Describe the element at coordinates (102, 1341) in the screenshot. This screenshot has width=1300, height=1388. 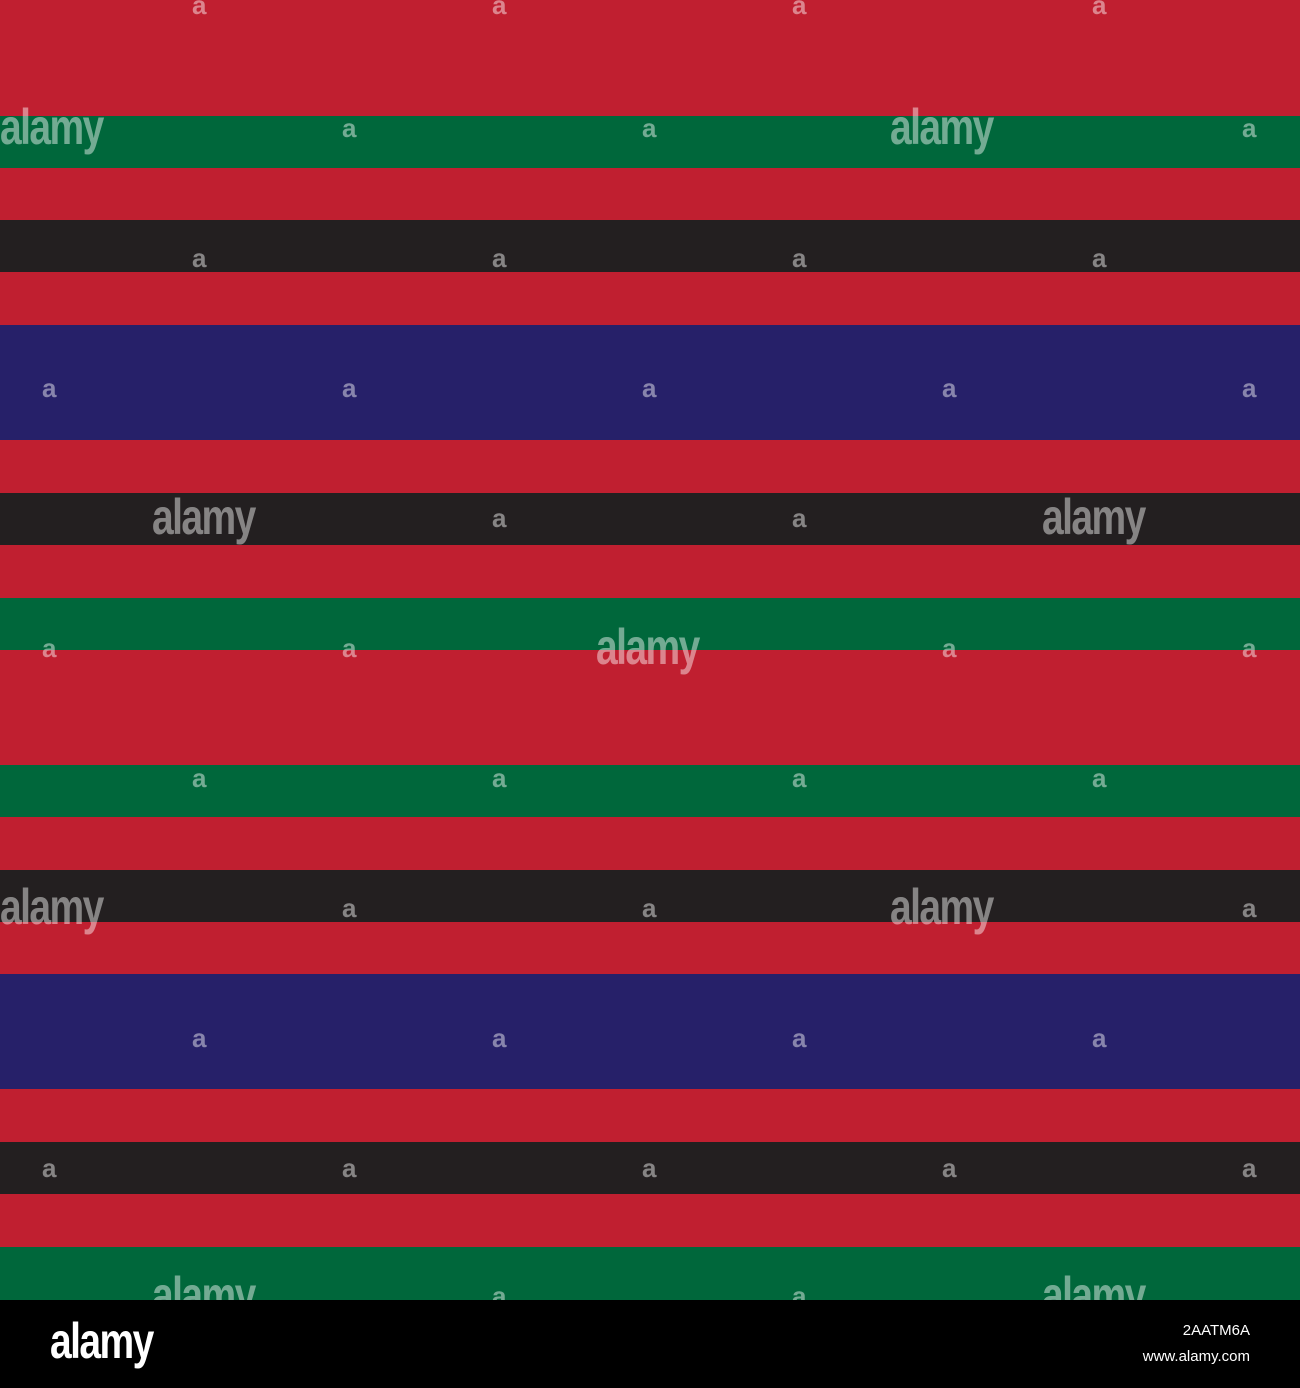
I see `footer-logo: alamy` at that location.